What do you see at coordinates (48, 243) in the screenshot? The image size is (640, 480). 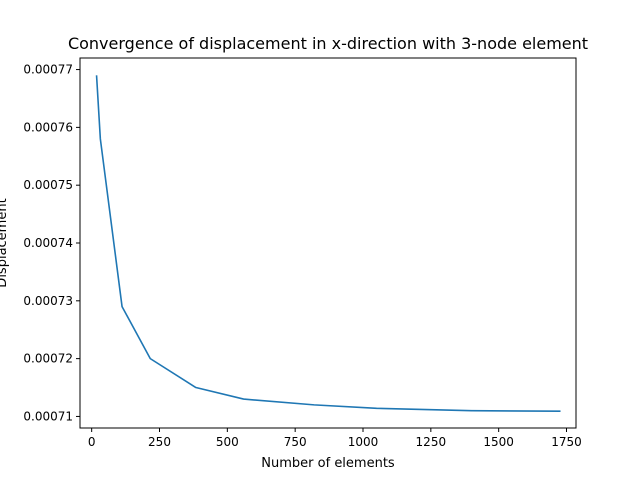 I see `y-tick-label: 0.00074` at bounding box center [48, 243].